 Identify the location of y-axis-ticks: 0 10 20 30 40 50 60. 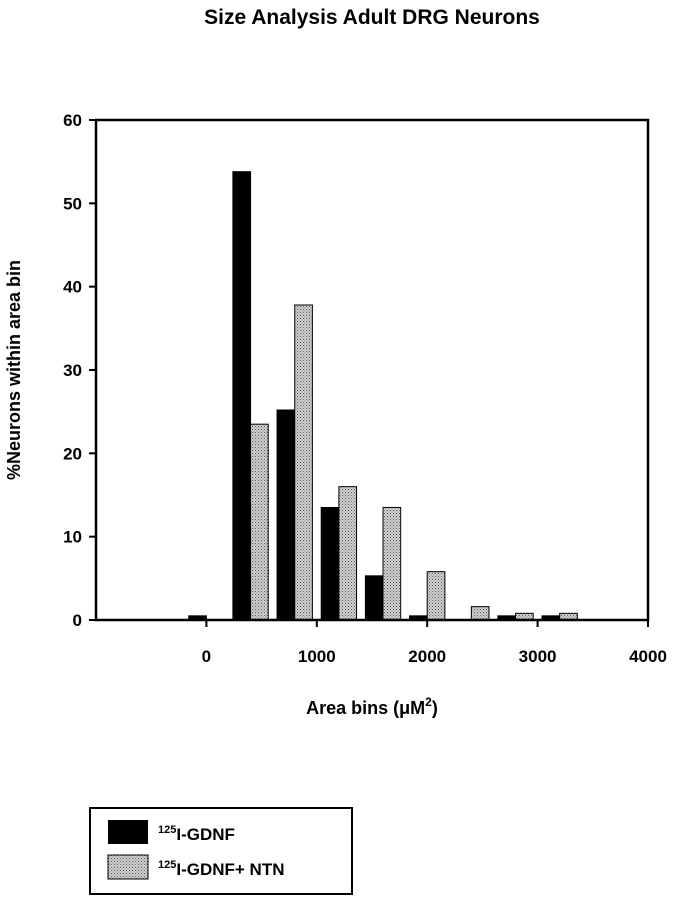
(79, 370).